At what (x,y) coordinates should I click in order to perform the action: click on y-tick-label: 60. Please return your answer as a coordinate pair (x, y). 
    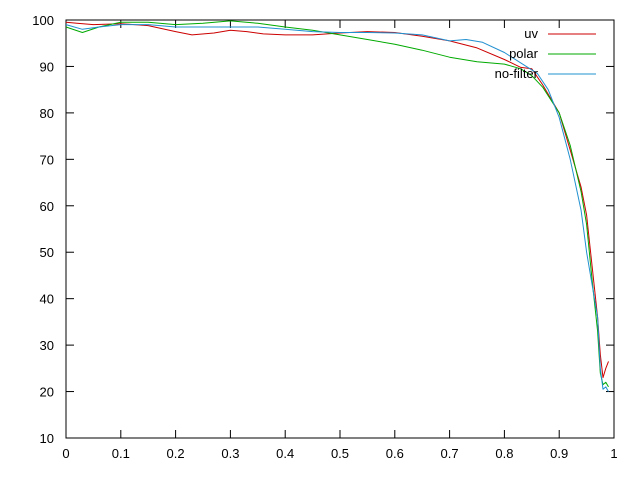
    Looking at the image, I should click on (47, 206).